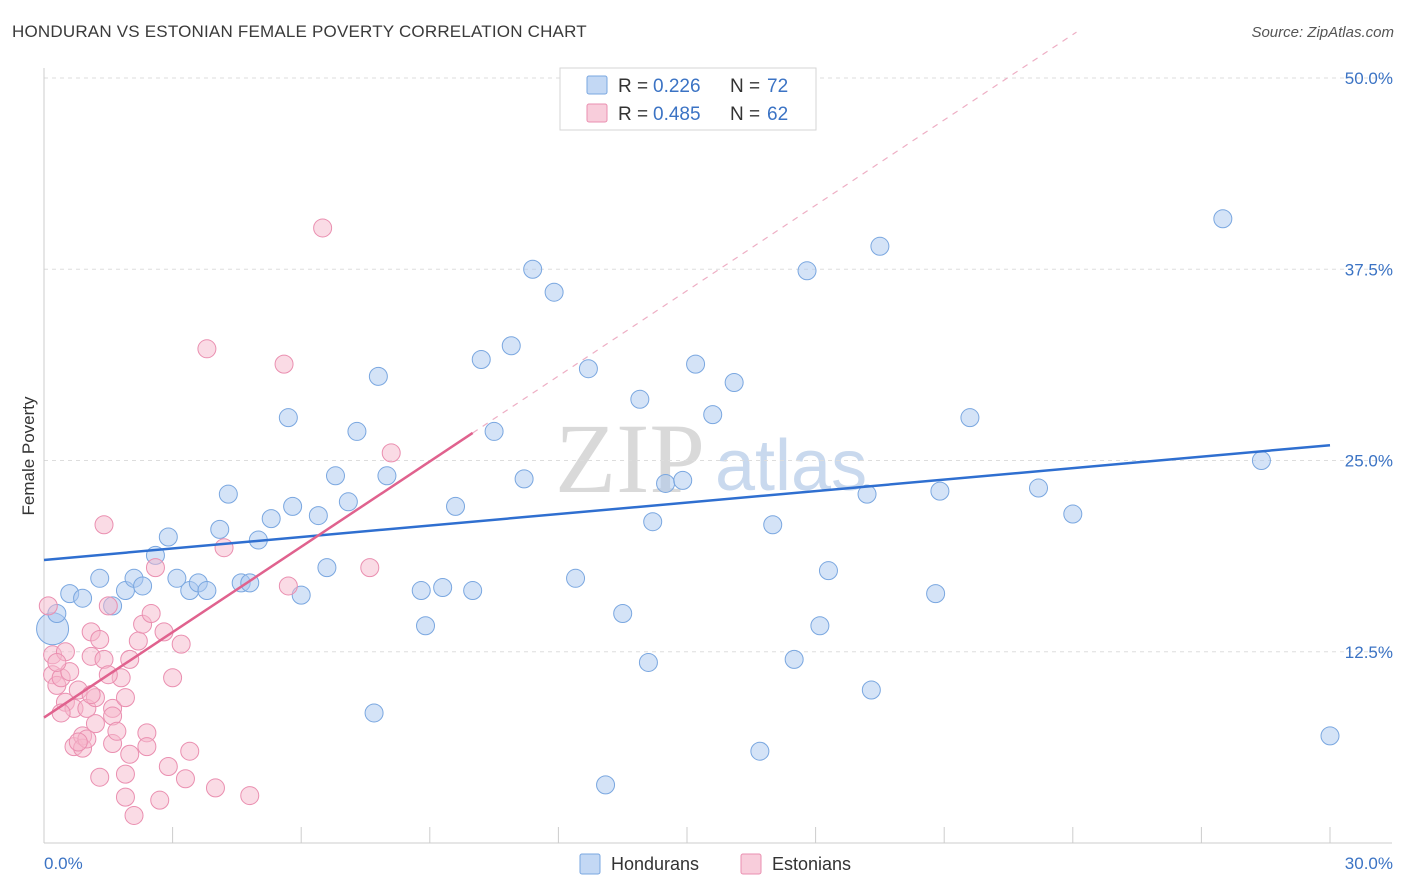  Describe the element at coordinates (1369, 863) in the screenshot. I see `x-tick-label-max: 30.0%` at that location.